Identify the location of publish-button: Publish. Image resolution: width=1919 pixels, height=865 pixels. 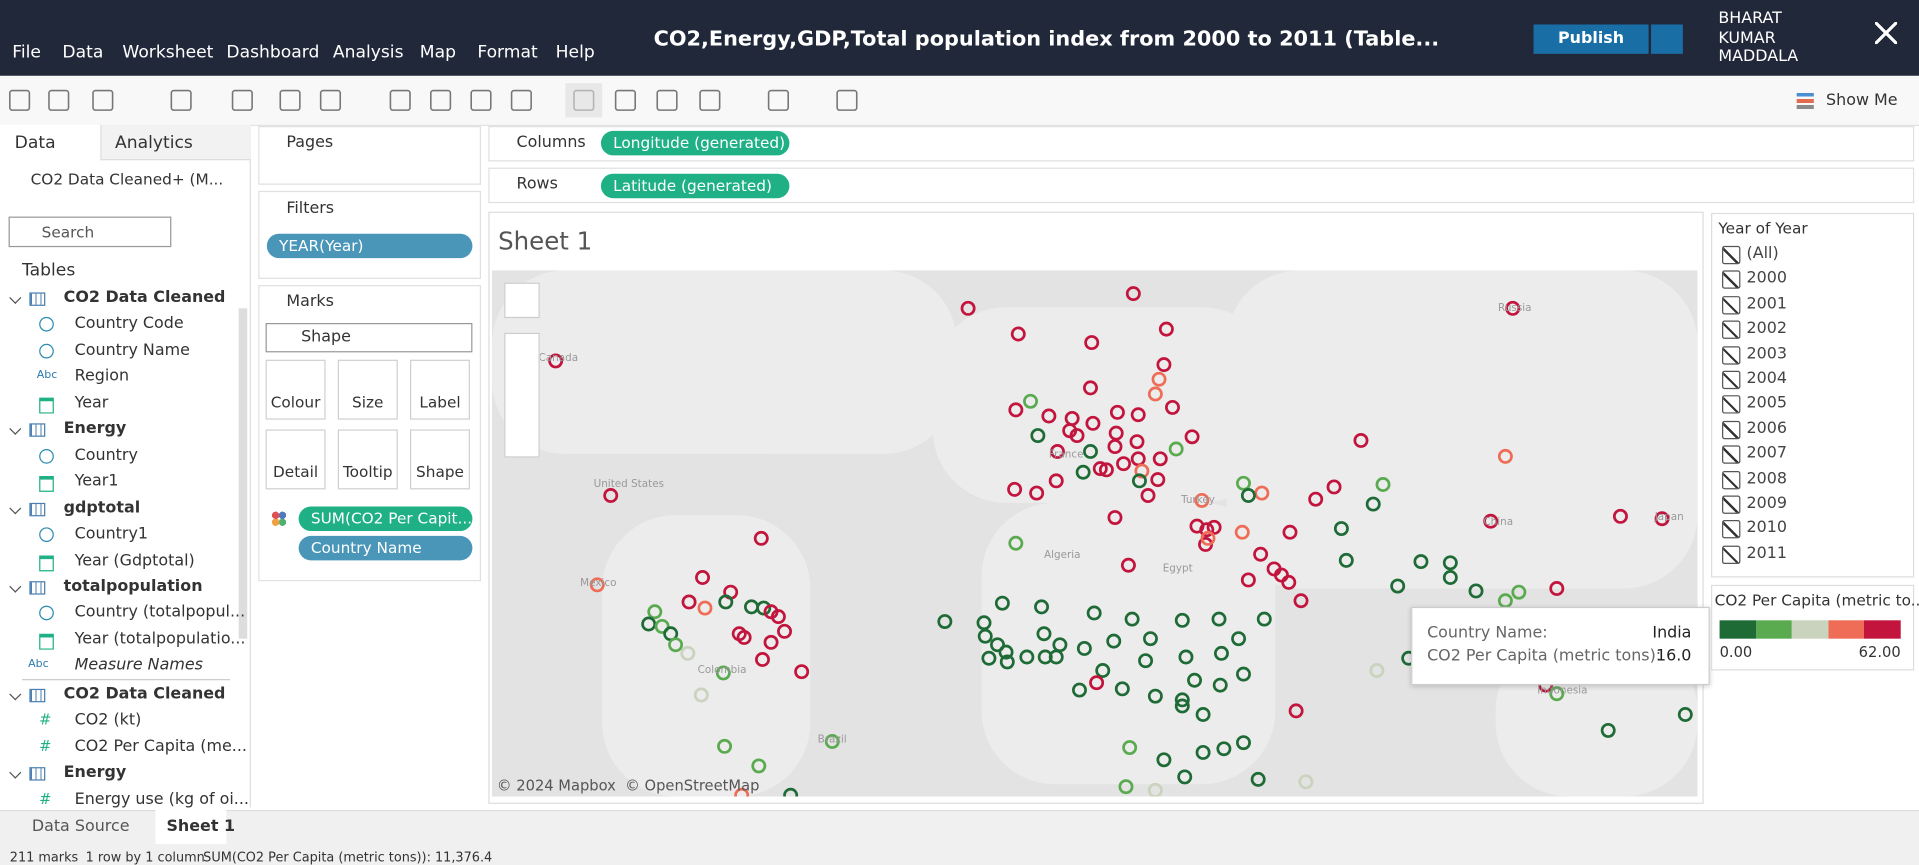
(1591, 39).